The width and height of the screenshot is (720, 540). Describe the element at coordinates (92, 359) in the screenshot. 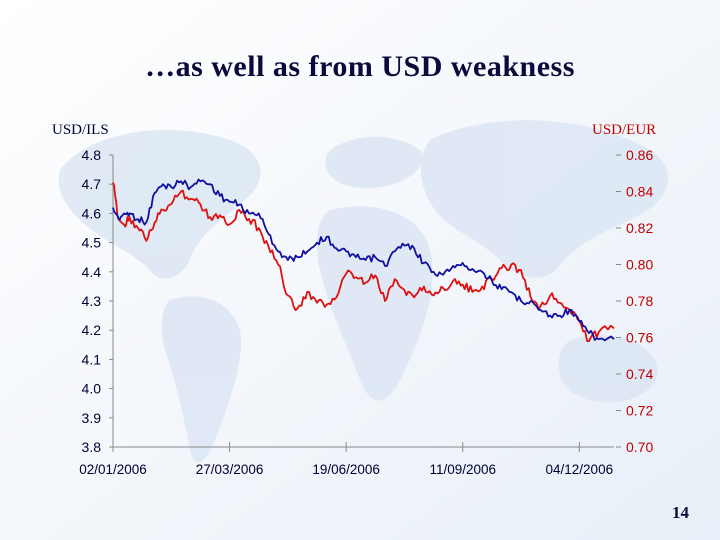

I see `left-y-tick-label: 4.1` at that location.